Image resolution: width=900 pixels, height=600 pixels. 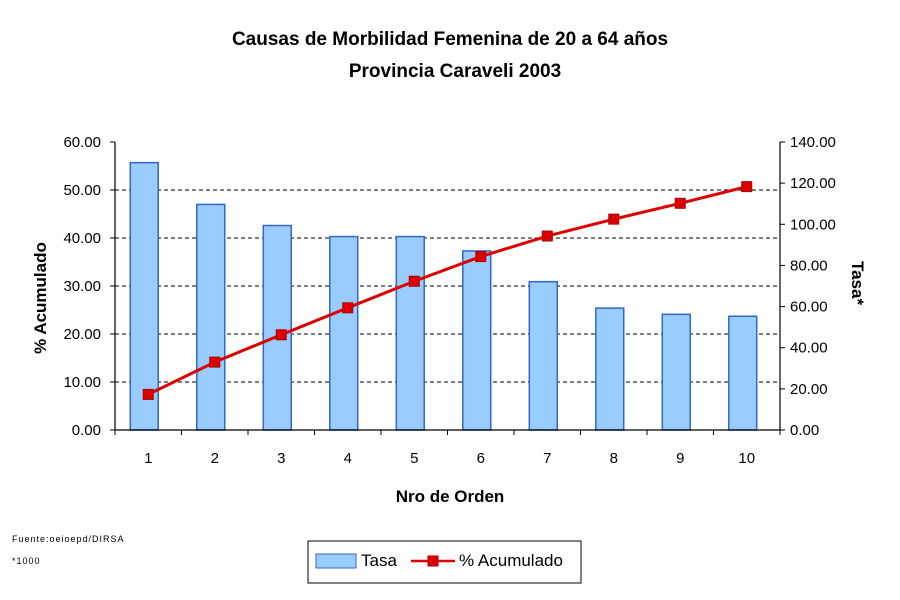 What do you see at coordinates (215, 458) in the screenshot?
I see `x-tick-label: 2` at bounding box center [215, 458].